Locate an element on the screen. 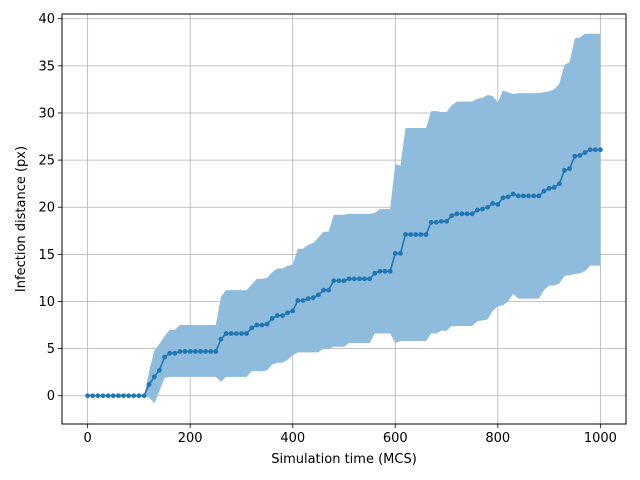  x-axis-label: Simulation time (MCS) is located at coordinates (344, 459).